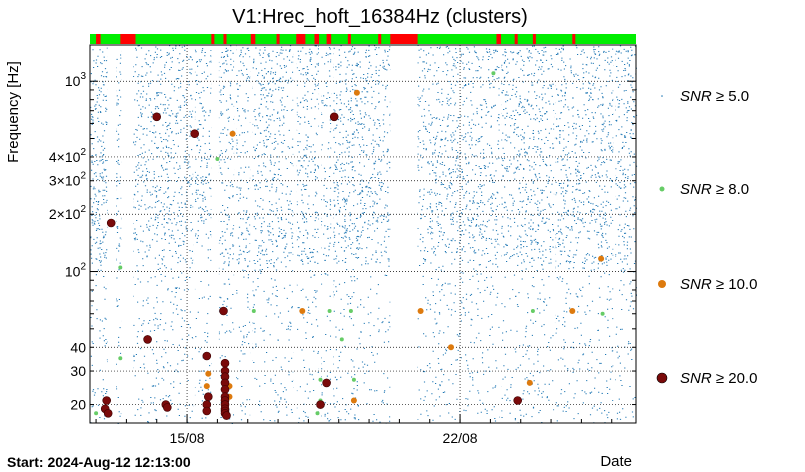  What do you see at coordinates (718, 378) in the screenshot?
I see `legend-entry: SNR ≥ 20.0` at bounding box center [718, 378].